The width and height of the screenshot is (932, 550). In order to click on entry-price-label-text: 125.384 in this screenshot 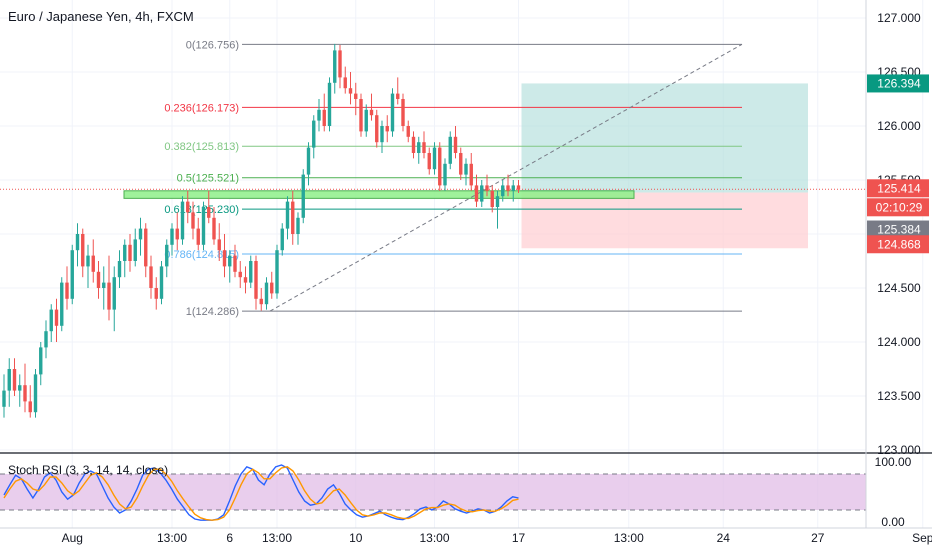, I will do `click(899, 230)`.